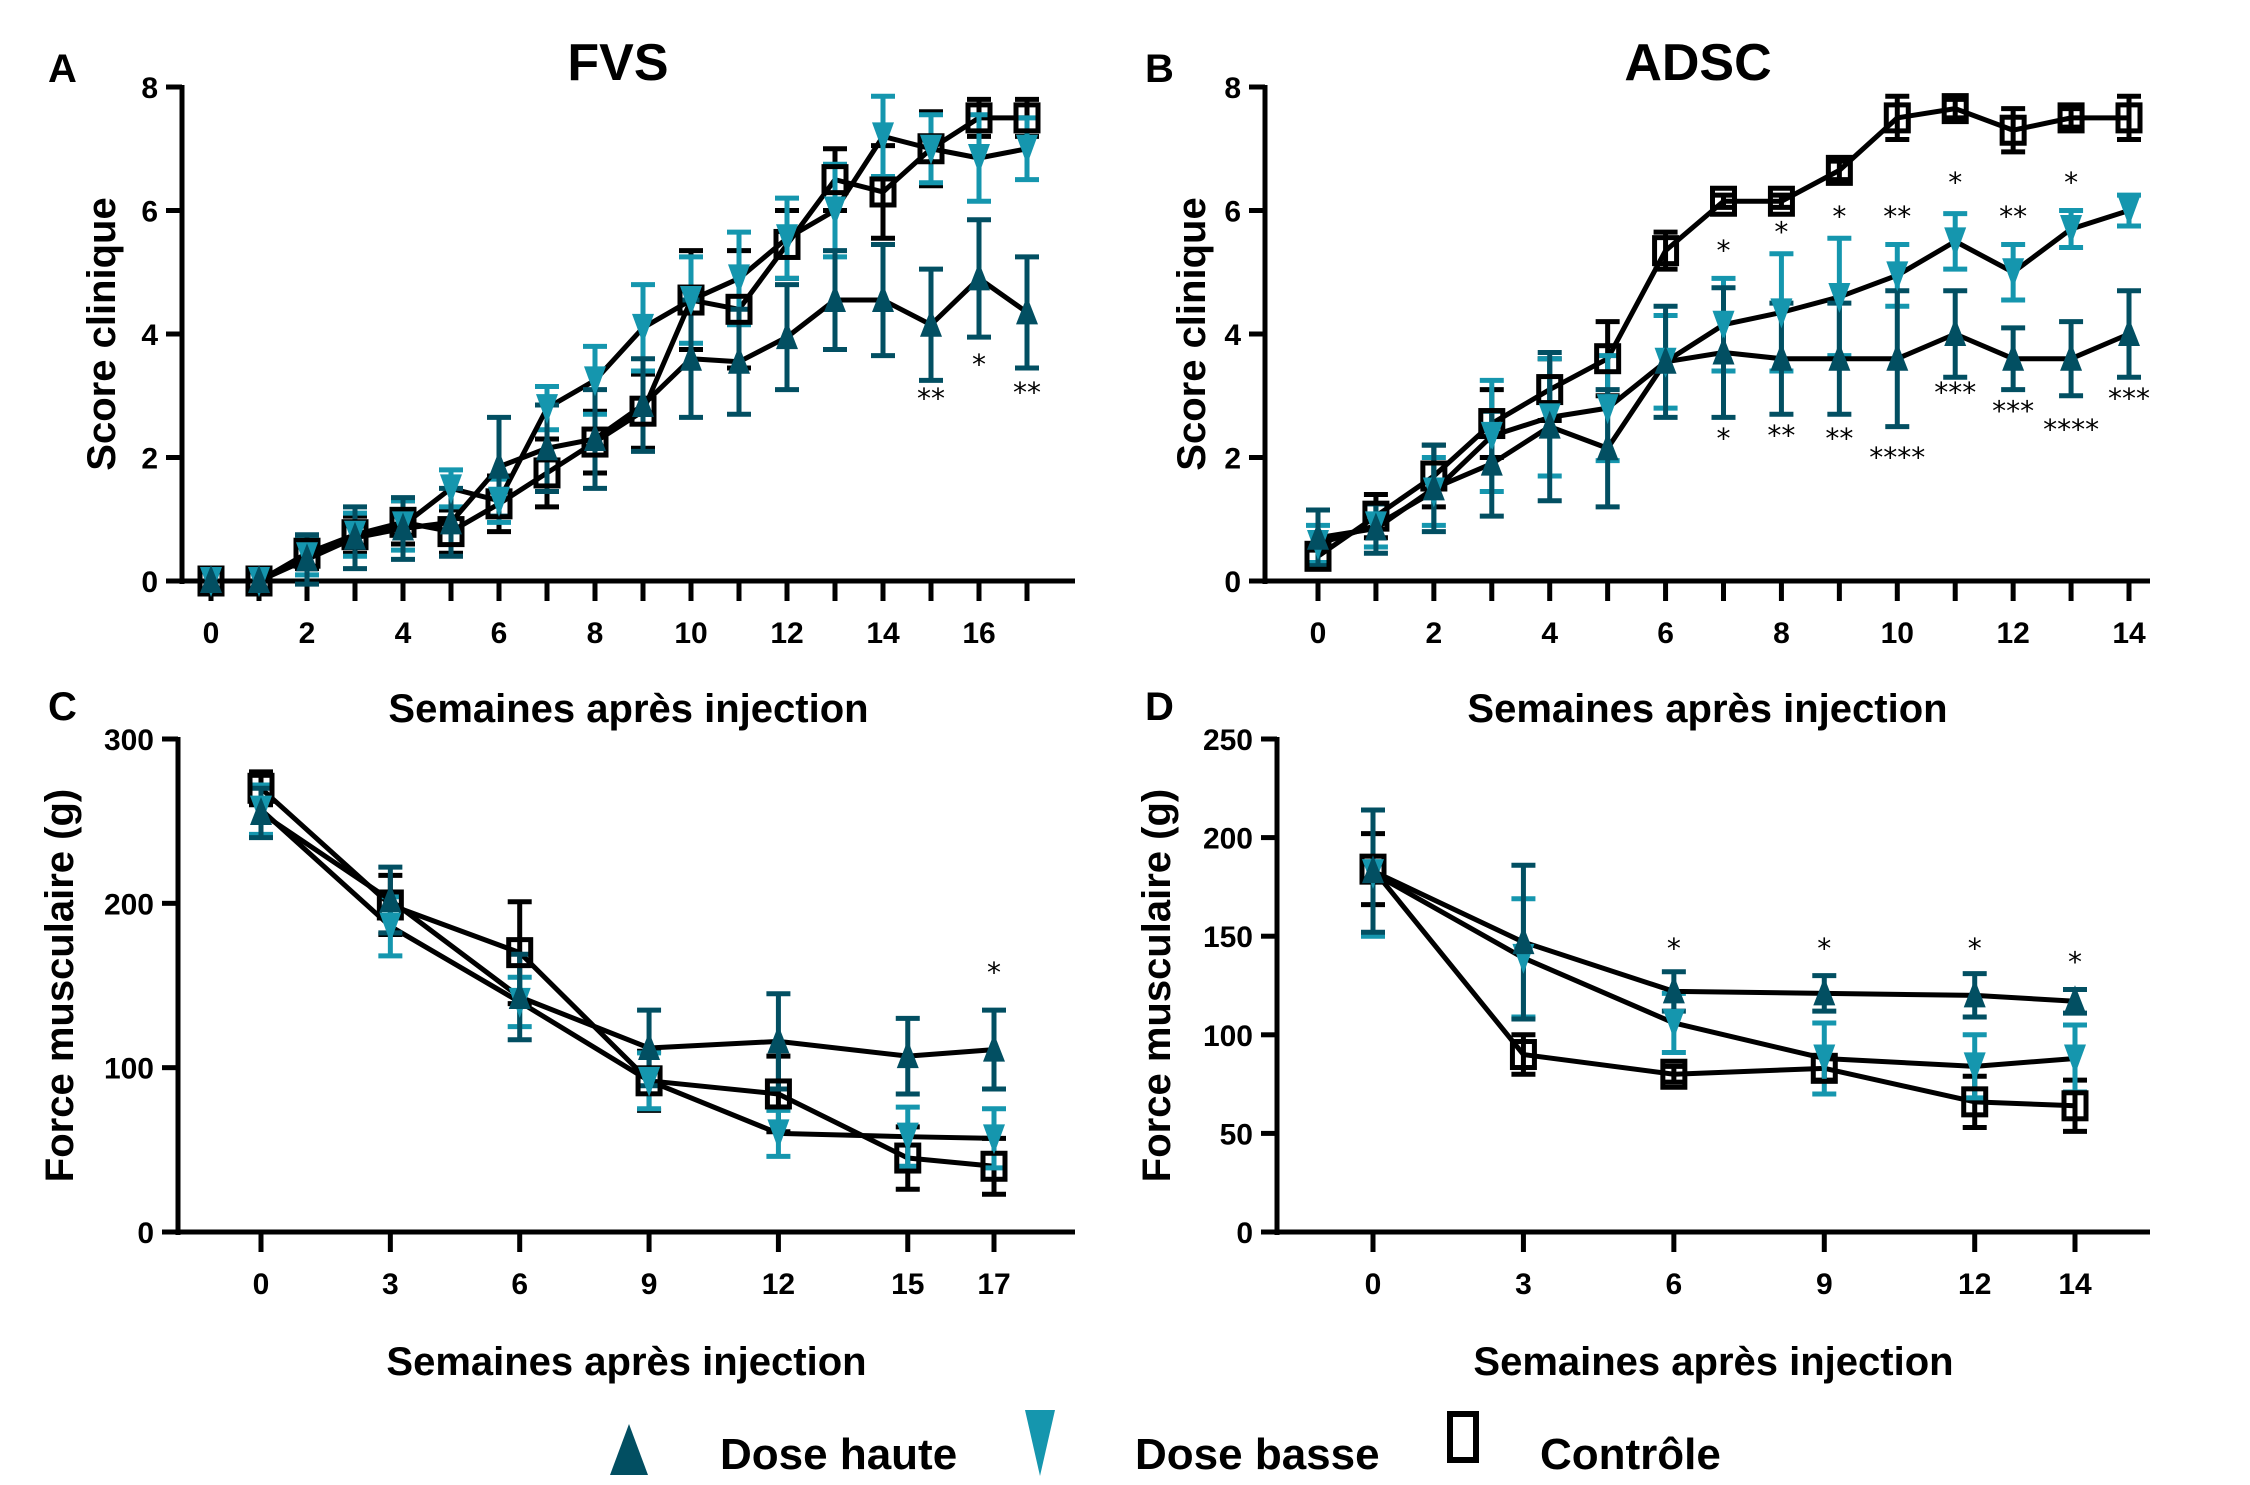 This screenshot has width=2250, height=1485. What do you see at coordinates (390, 1284) in the screenshot?
I see `x-tick-label: 3` at bounding box center [390, 1284].